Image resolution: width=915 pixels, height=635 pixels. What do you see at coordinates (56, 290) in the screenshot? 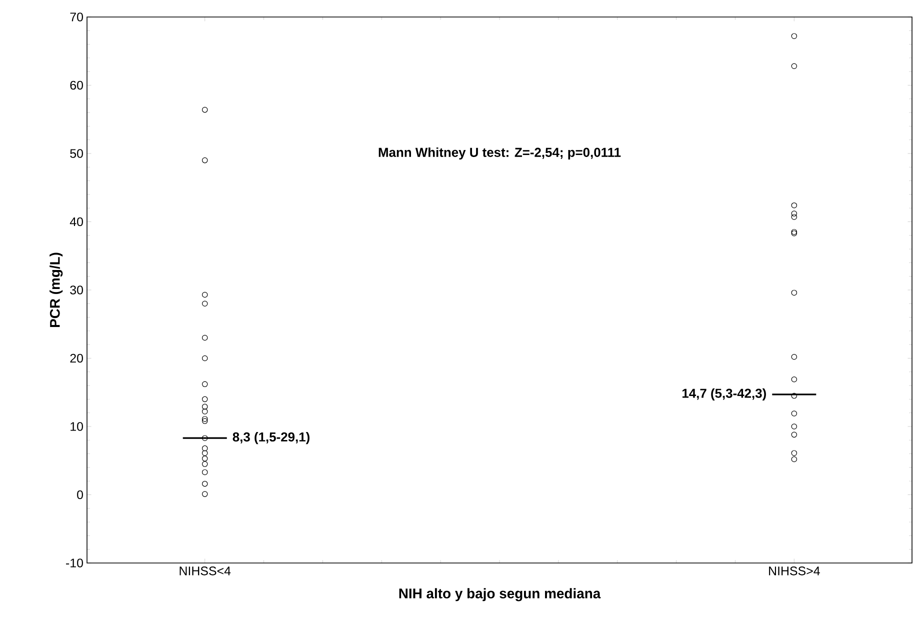
I see `y-axis-title: PCR (mg/L)` at bounding box center [56, 290].